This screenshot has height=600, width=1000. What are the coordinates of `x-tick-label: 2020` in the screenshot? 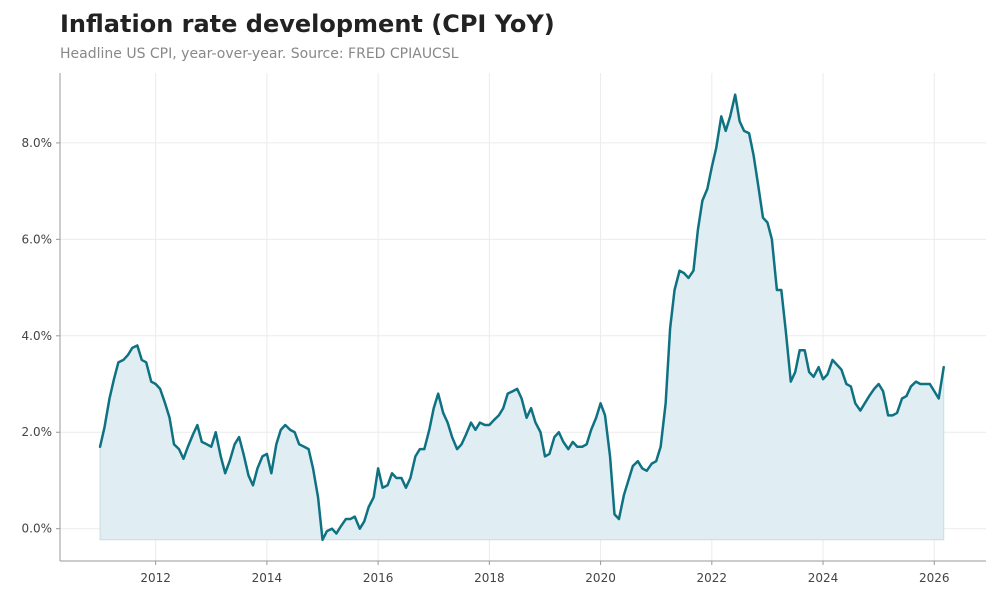 It's located at (600, 578).